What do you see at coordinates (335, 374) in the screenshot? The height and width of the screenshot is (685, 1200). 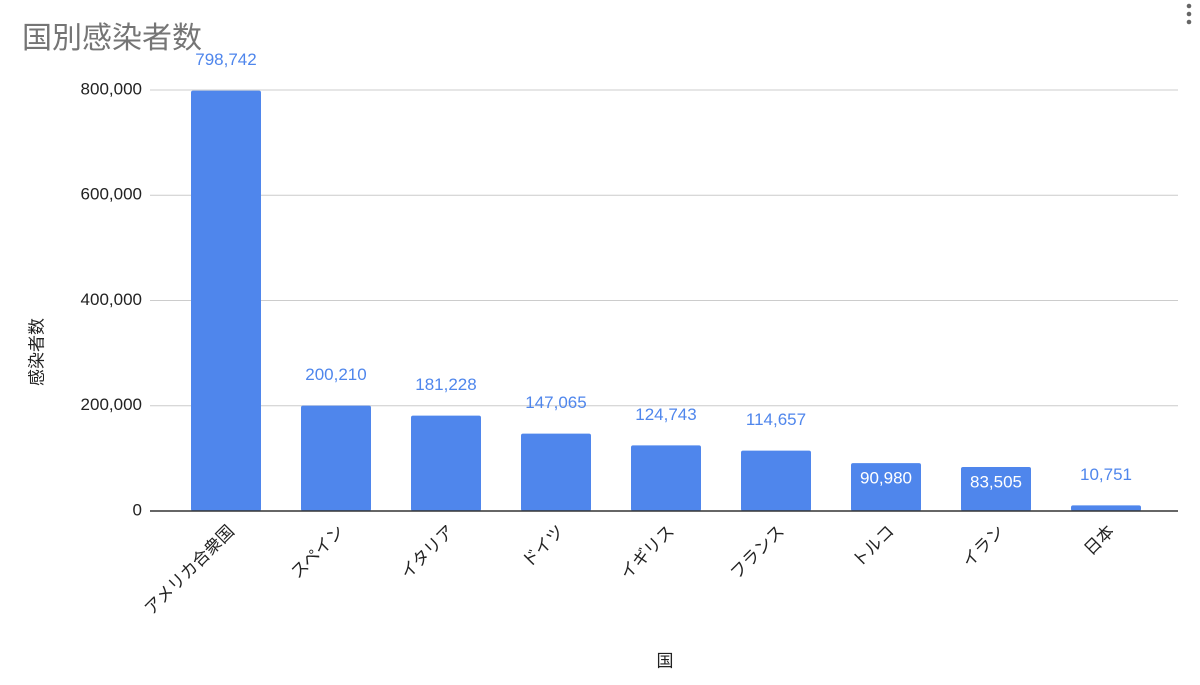 I see `value-label: 200,210` at bounding box center [335, 374].